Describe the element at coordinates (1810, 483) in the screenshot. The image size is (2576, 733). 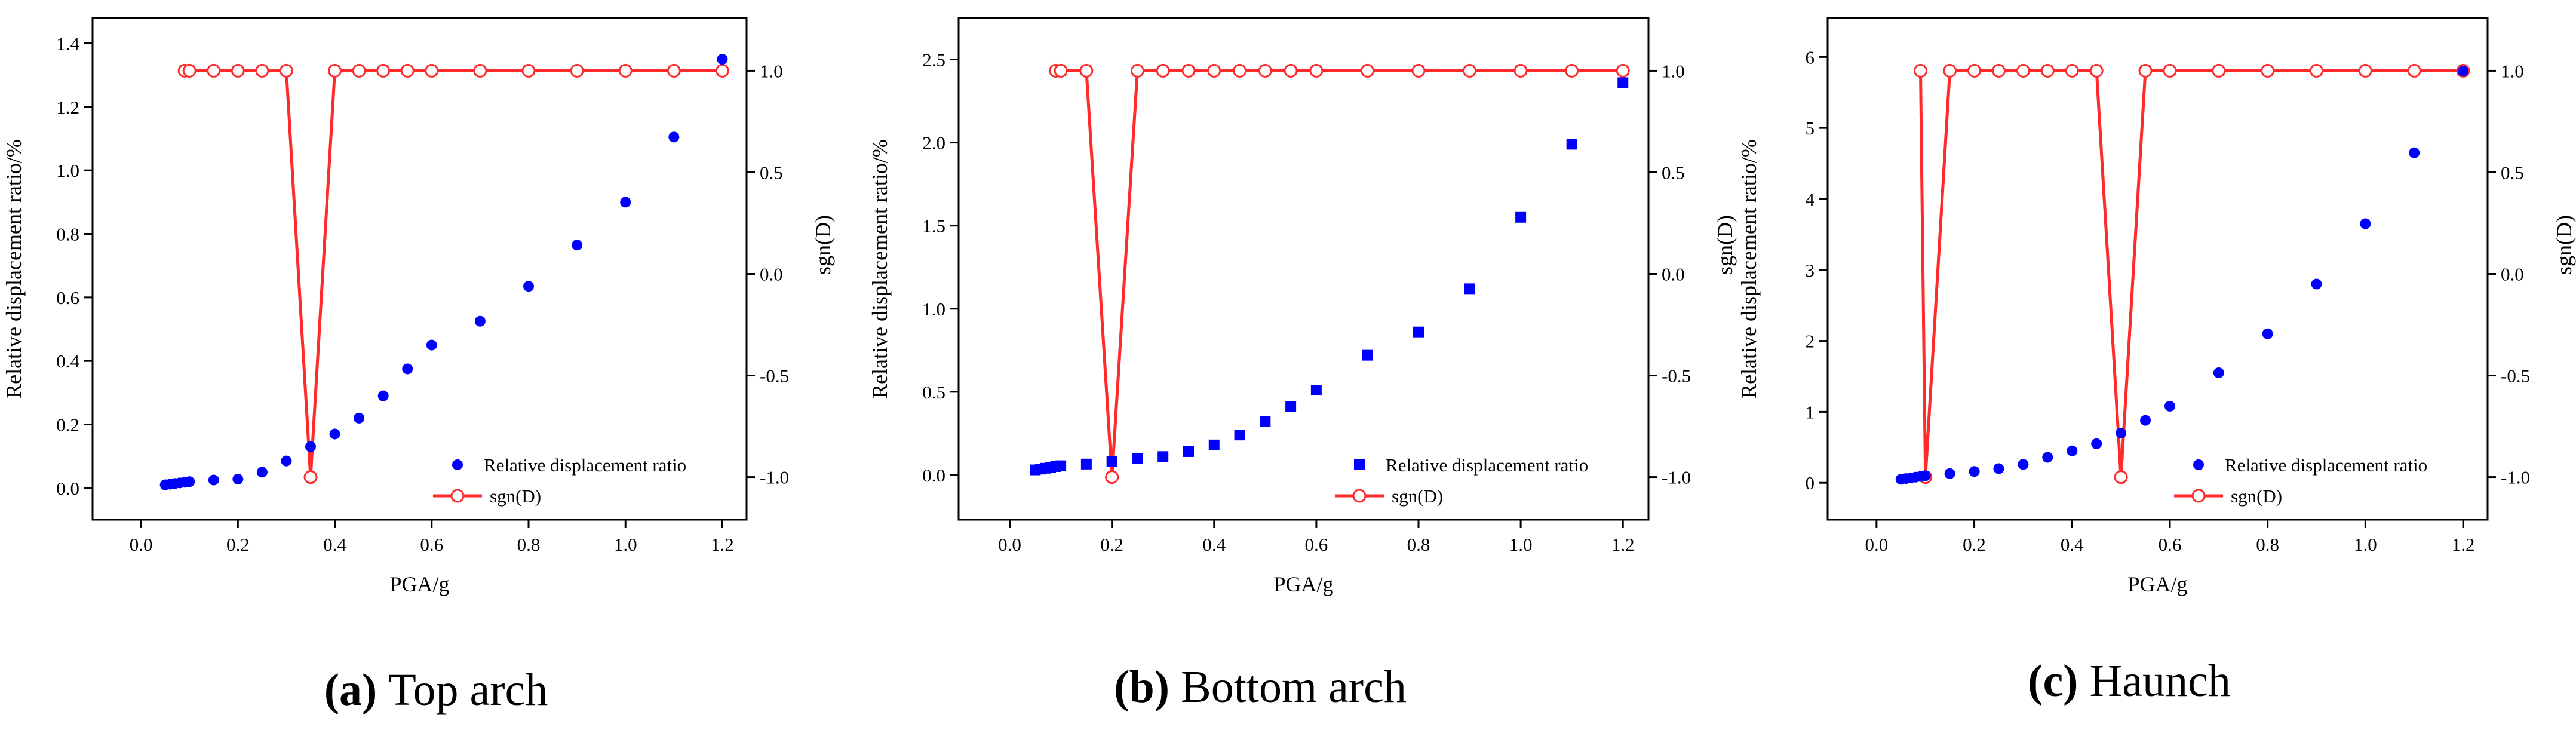
I see `y-tick-label: 0` at that location.